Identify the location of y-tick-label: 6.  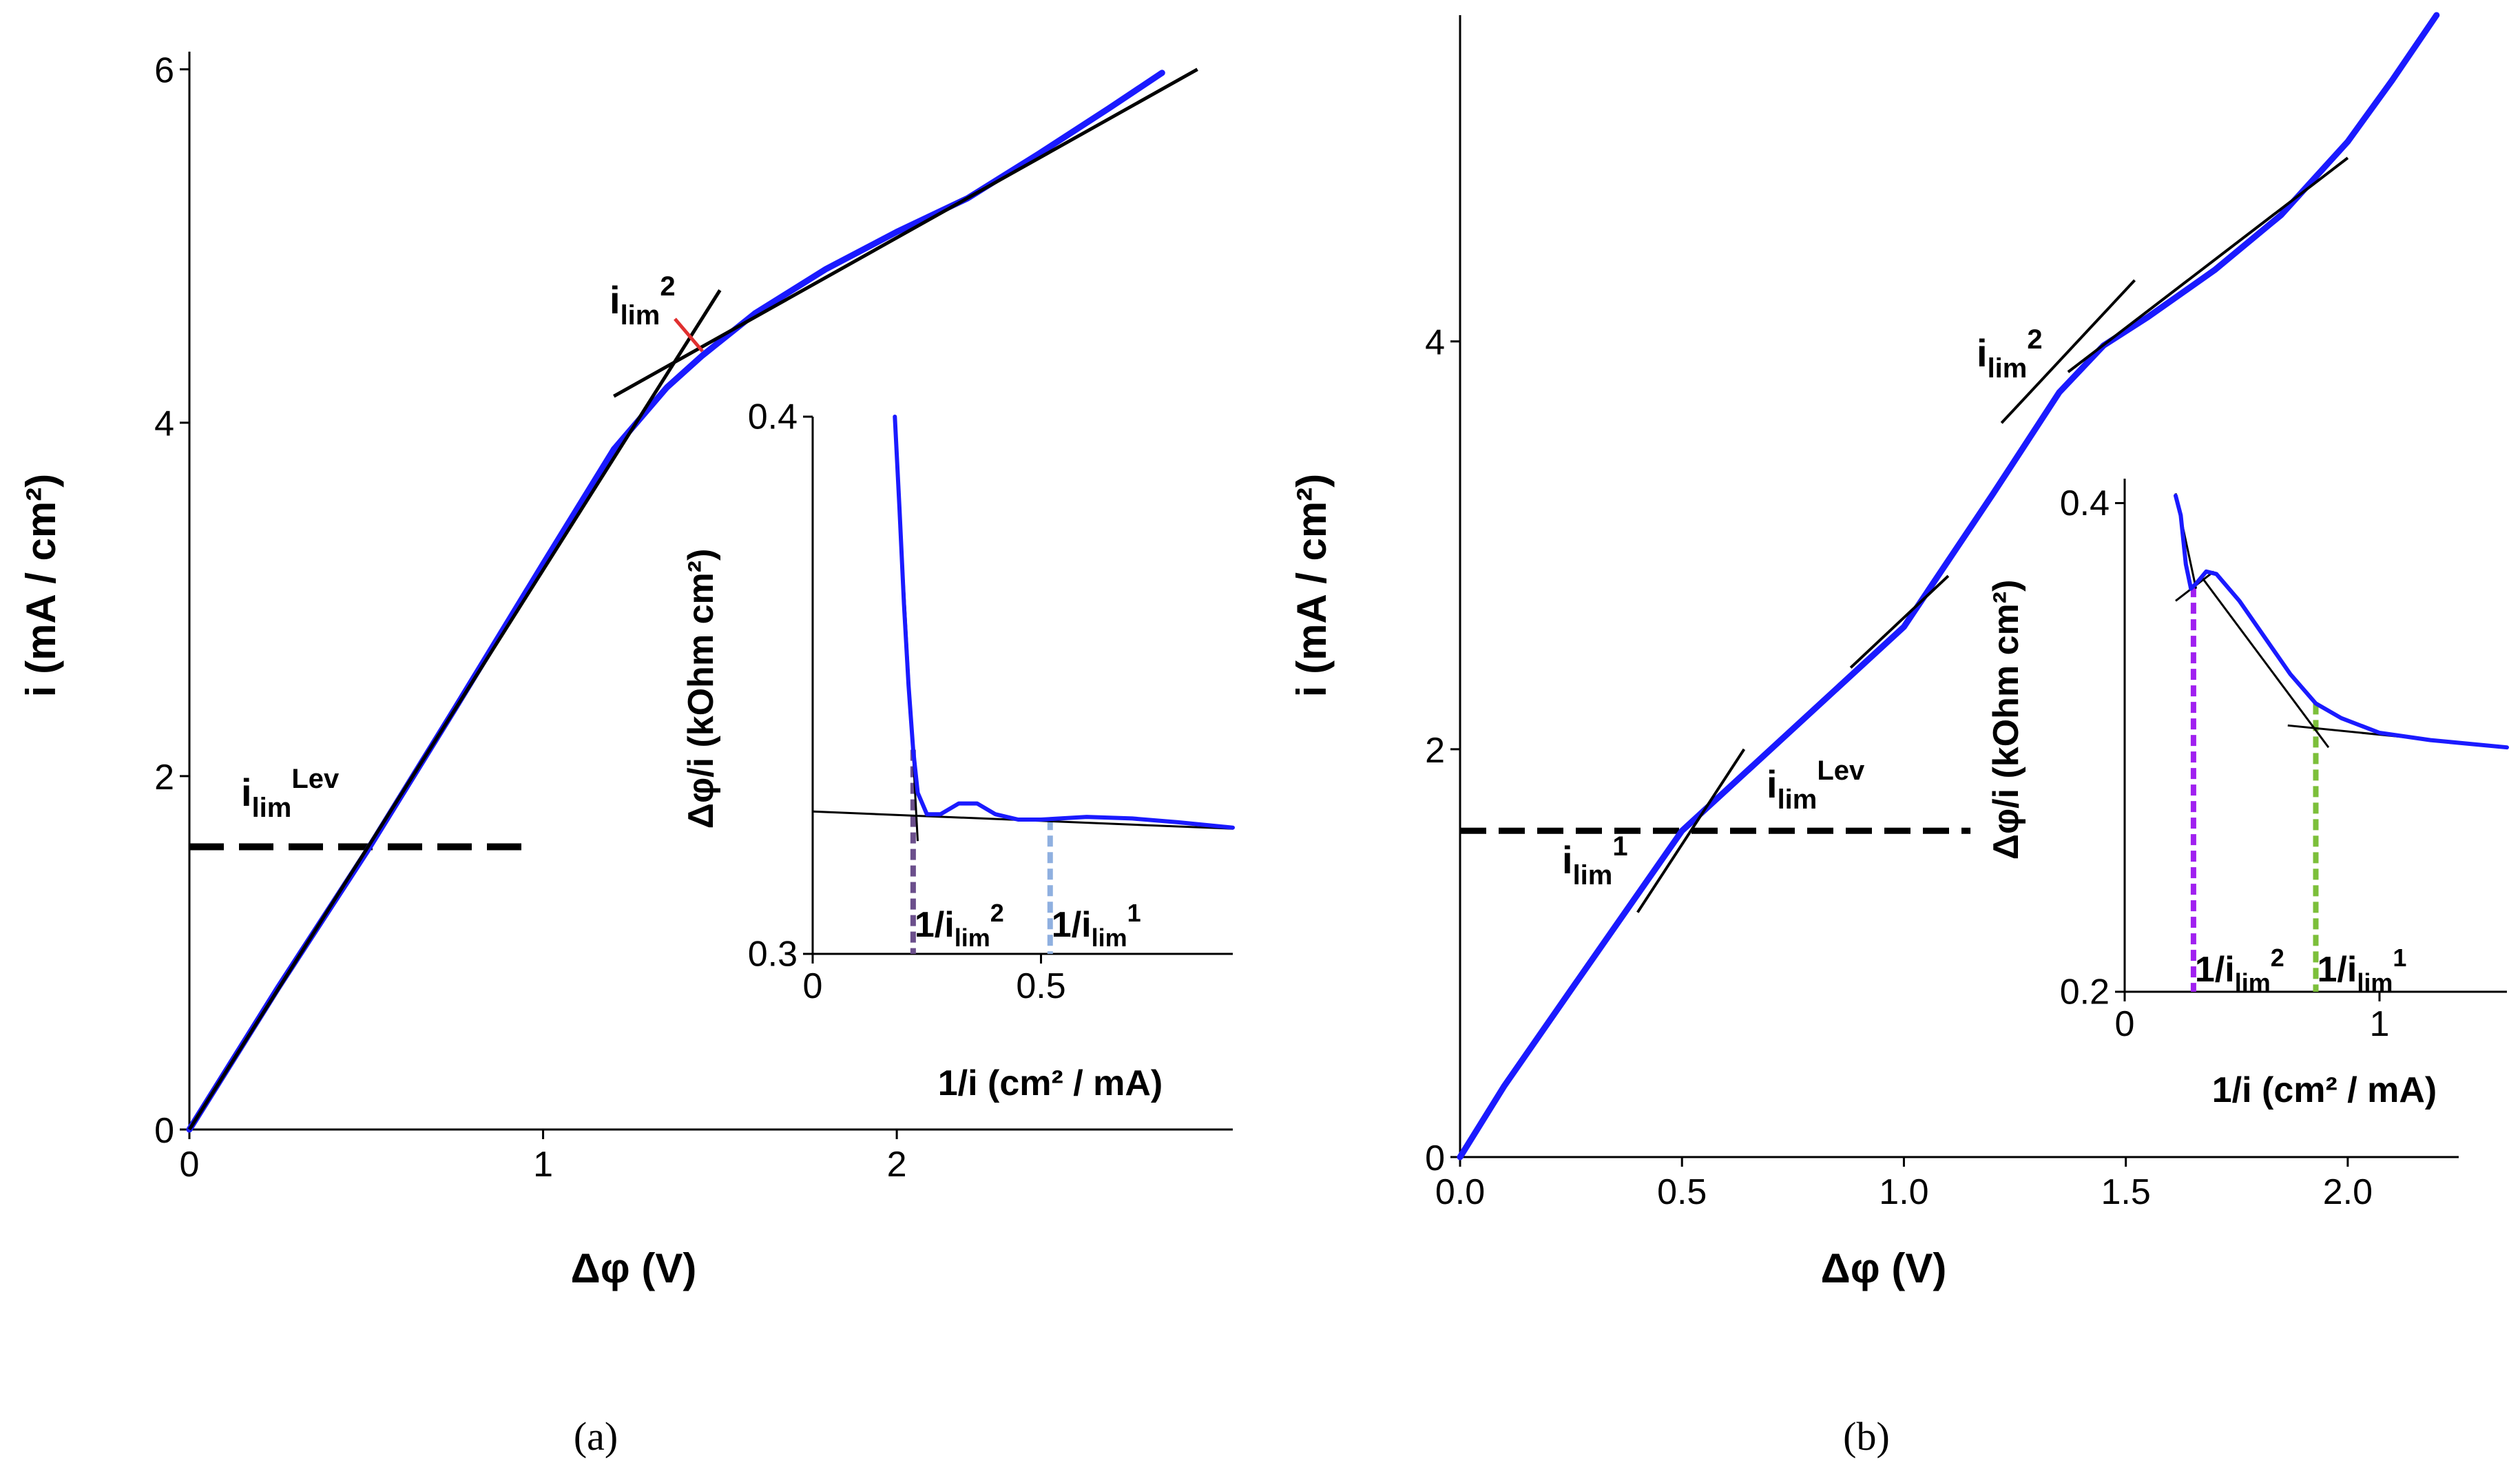
(164, 71).